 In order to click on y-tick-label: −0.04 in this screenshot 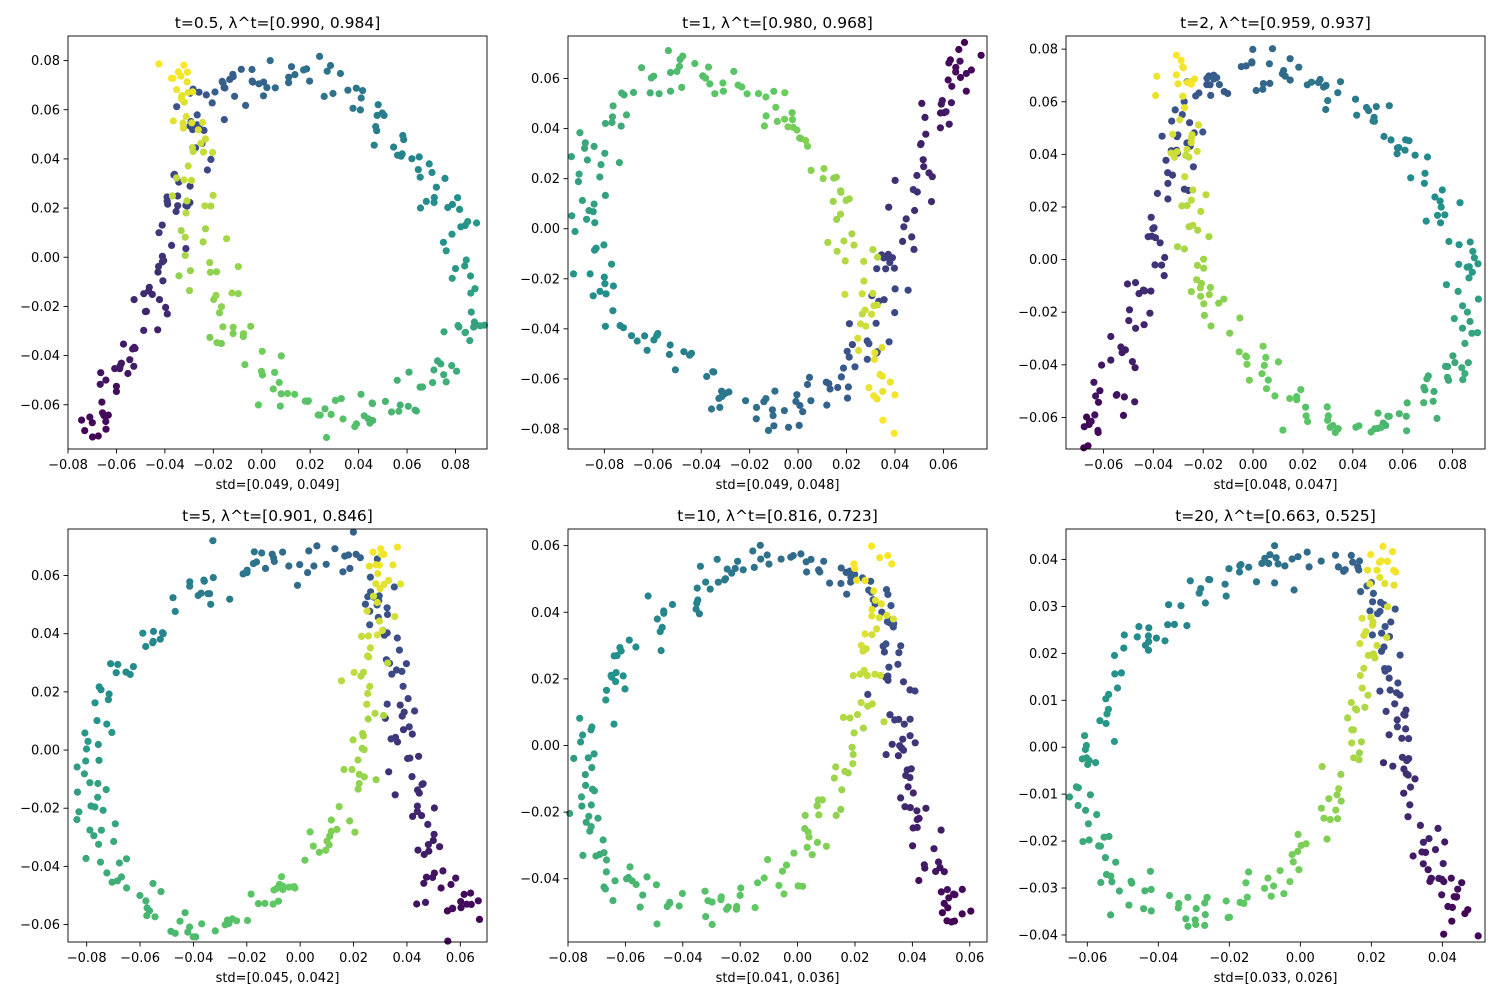, I will do `click(1038, 365)`.